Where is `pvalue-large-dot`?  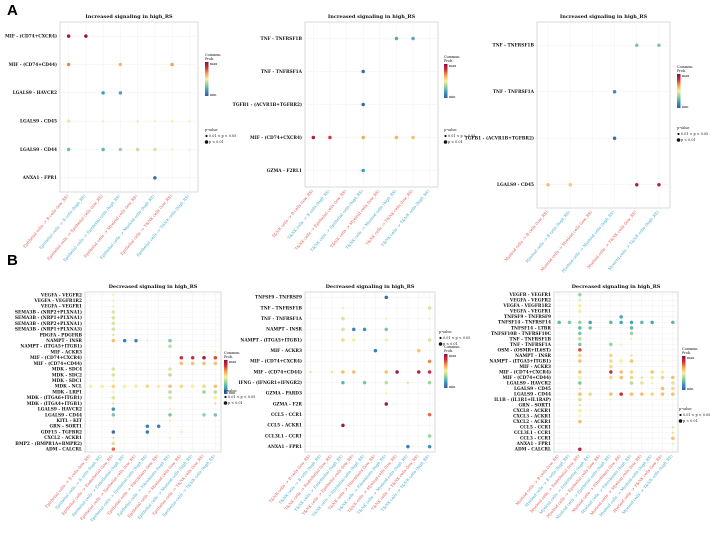 pvalue-large-dot is located at coordinates (225, 403).